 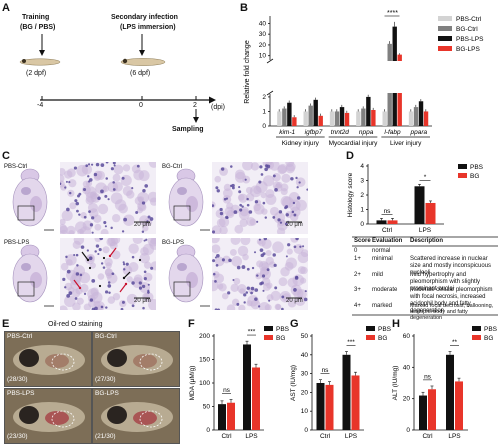 What do you see at coordinates (48, 416) in the screenshot?
I see `larva-image` at bounding box center [48, 416].